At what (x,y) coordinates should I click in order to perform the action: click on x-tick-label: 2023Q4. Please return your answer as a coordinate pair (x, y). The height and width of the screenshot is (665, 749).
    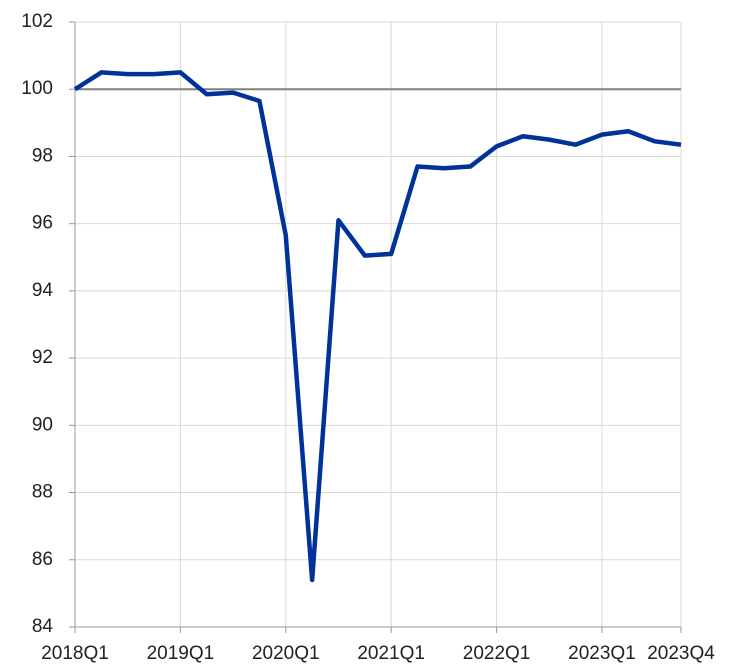
    Looking at the image, I should click on (681, 653).